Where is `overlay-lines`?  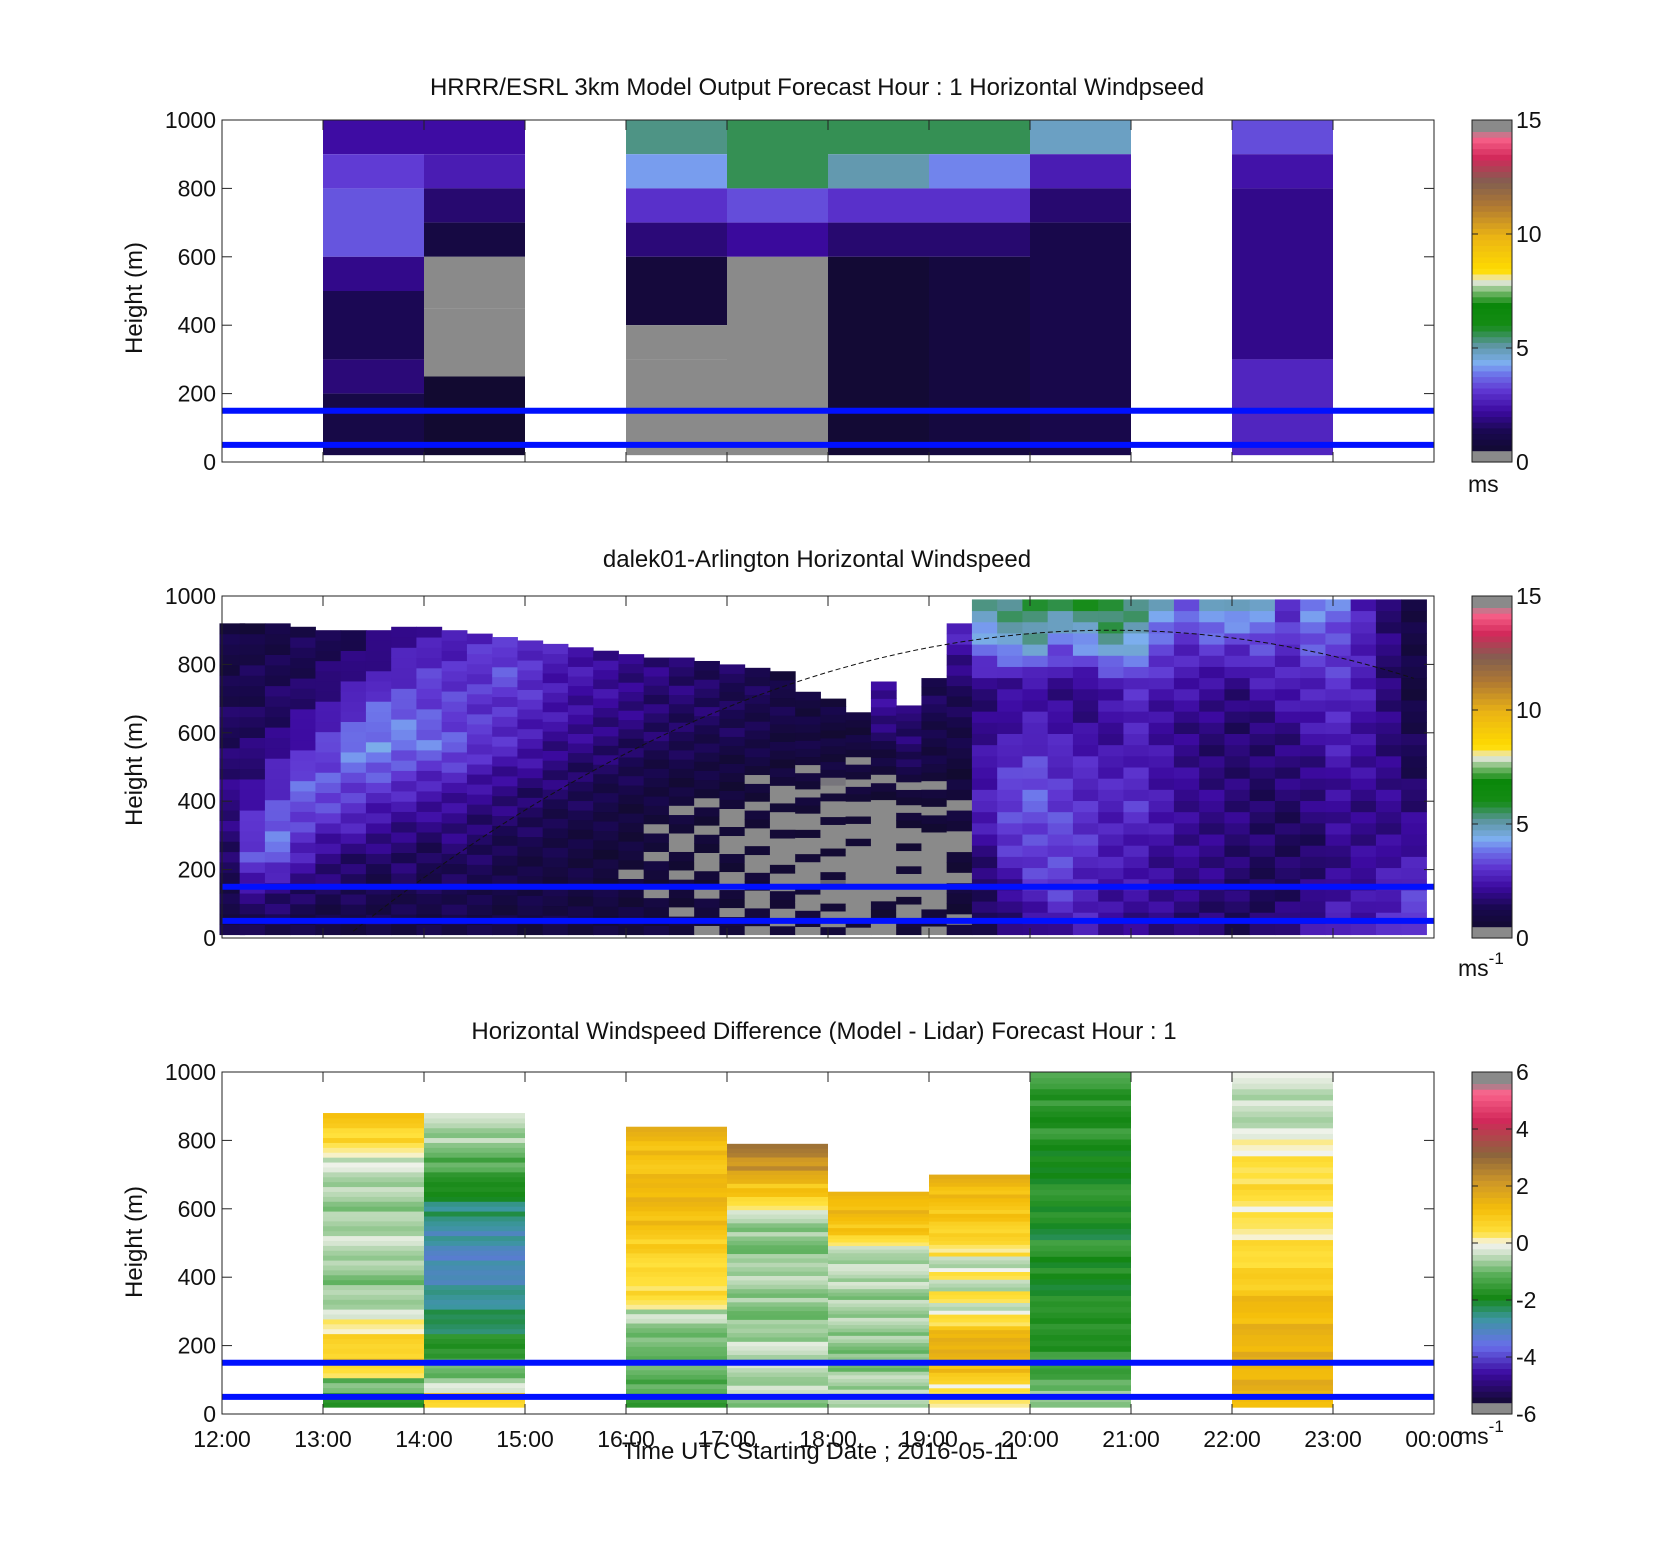
overlay-lines is located at coordinates (828, 780).